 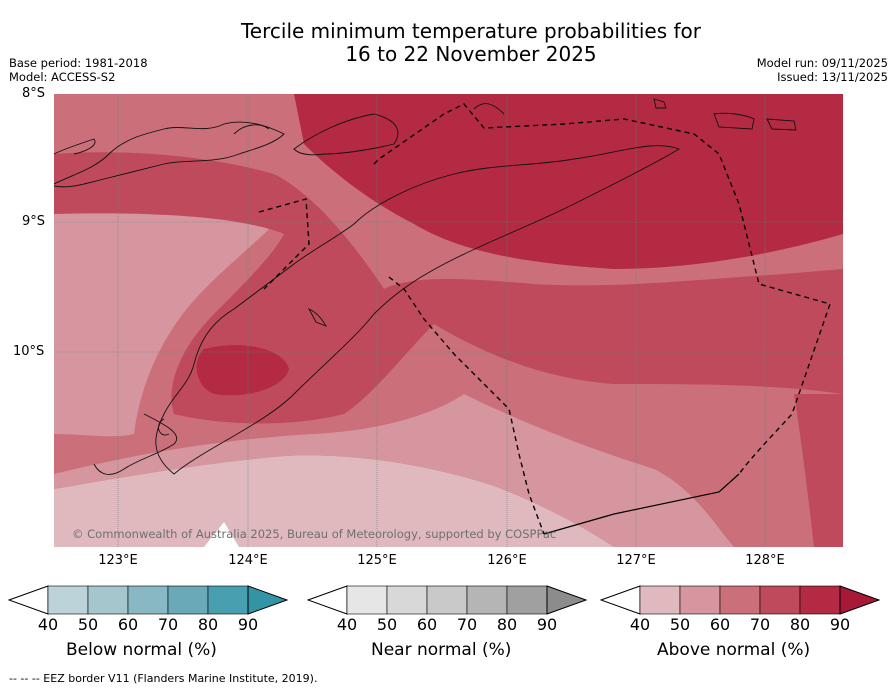 What do you see at coordinates (765, 560) in the screenshot?
I see `lon-label-128e: 128°E` at bounding box center [765, 560].